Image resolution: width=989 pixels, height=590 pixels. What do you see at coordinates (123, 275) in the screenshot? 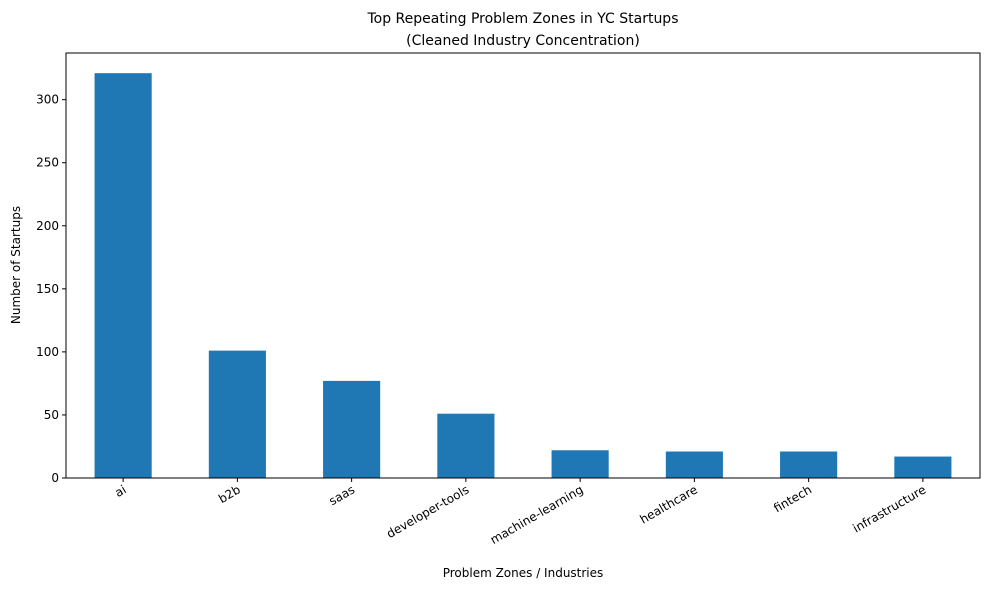
I see `bar-ai` at bounding box center [123, 275].